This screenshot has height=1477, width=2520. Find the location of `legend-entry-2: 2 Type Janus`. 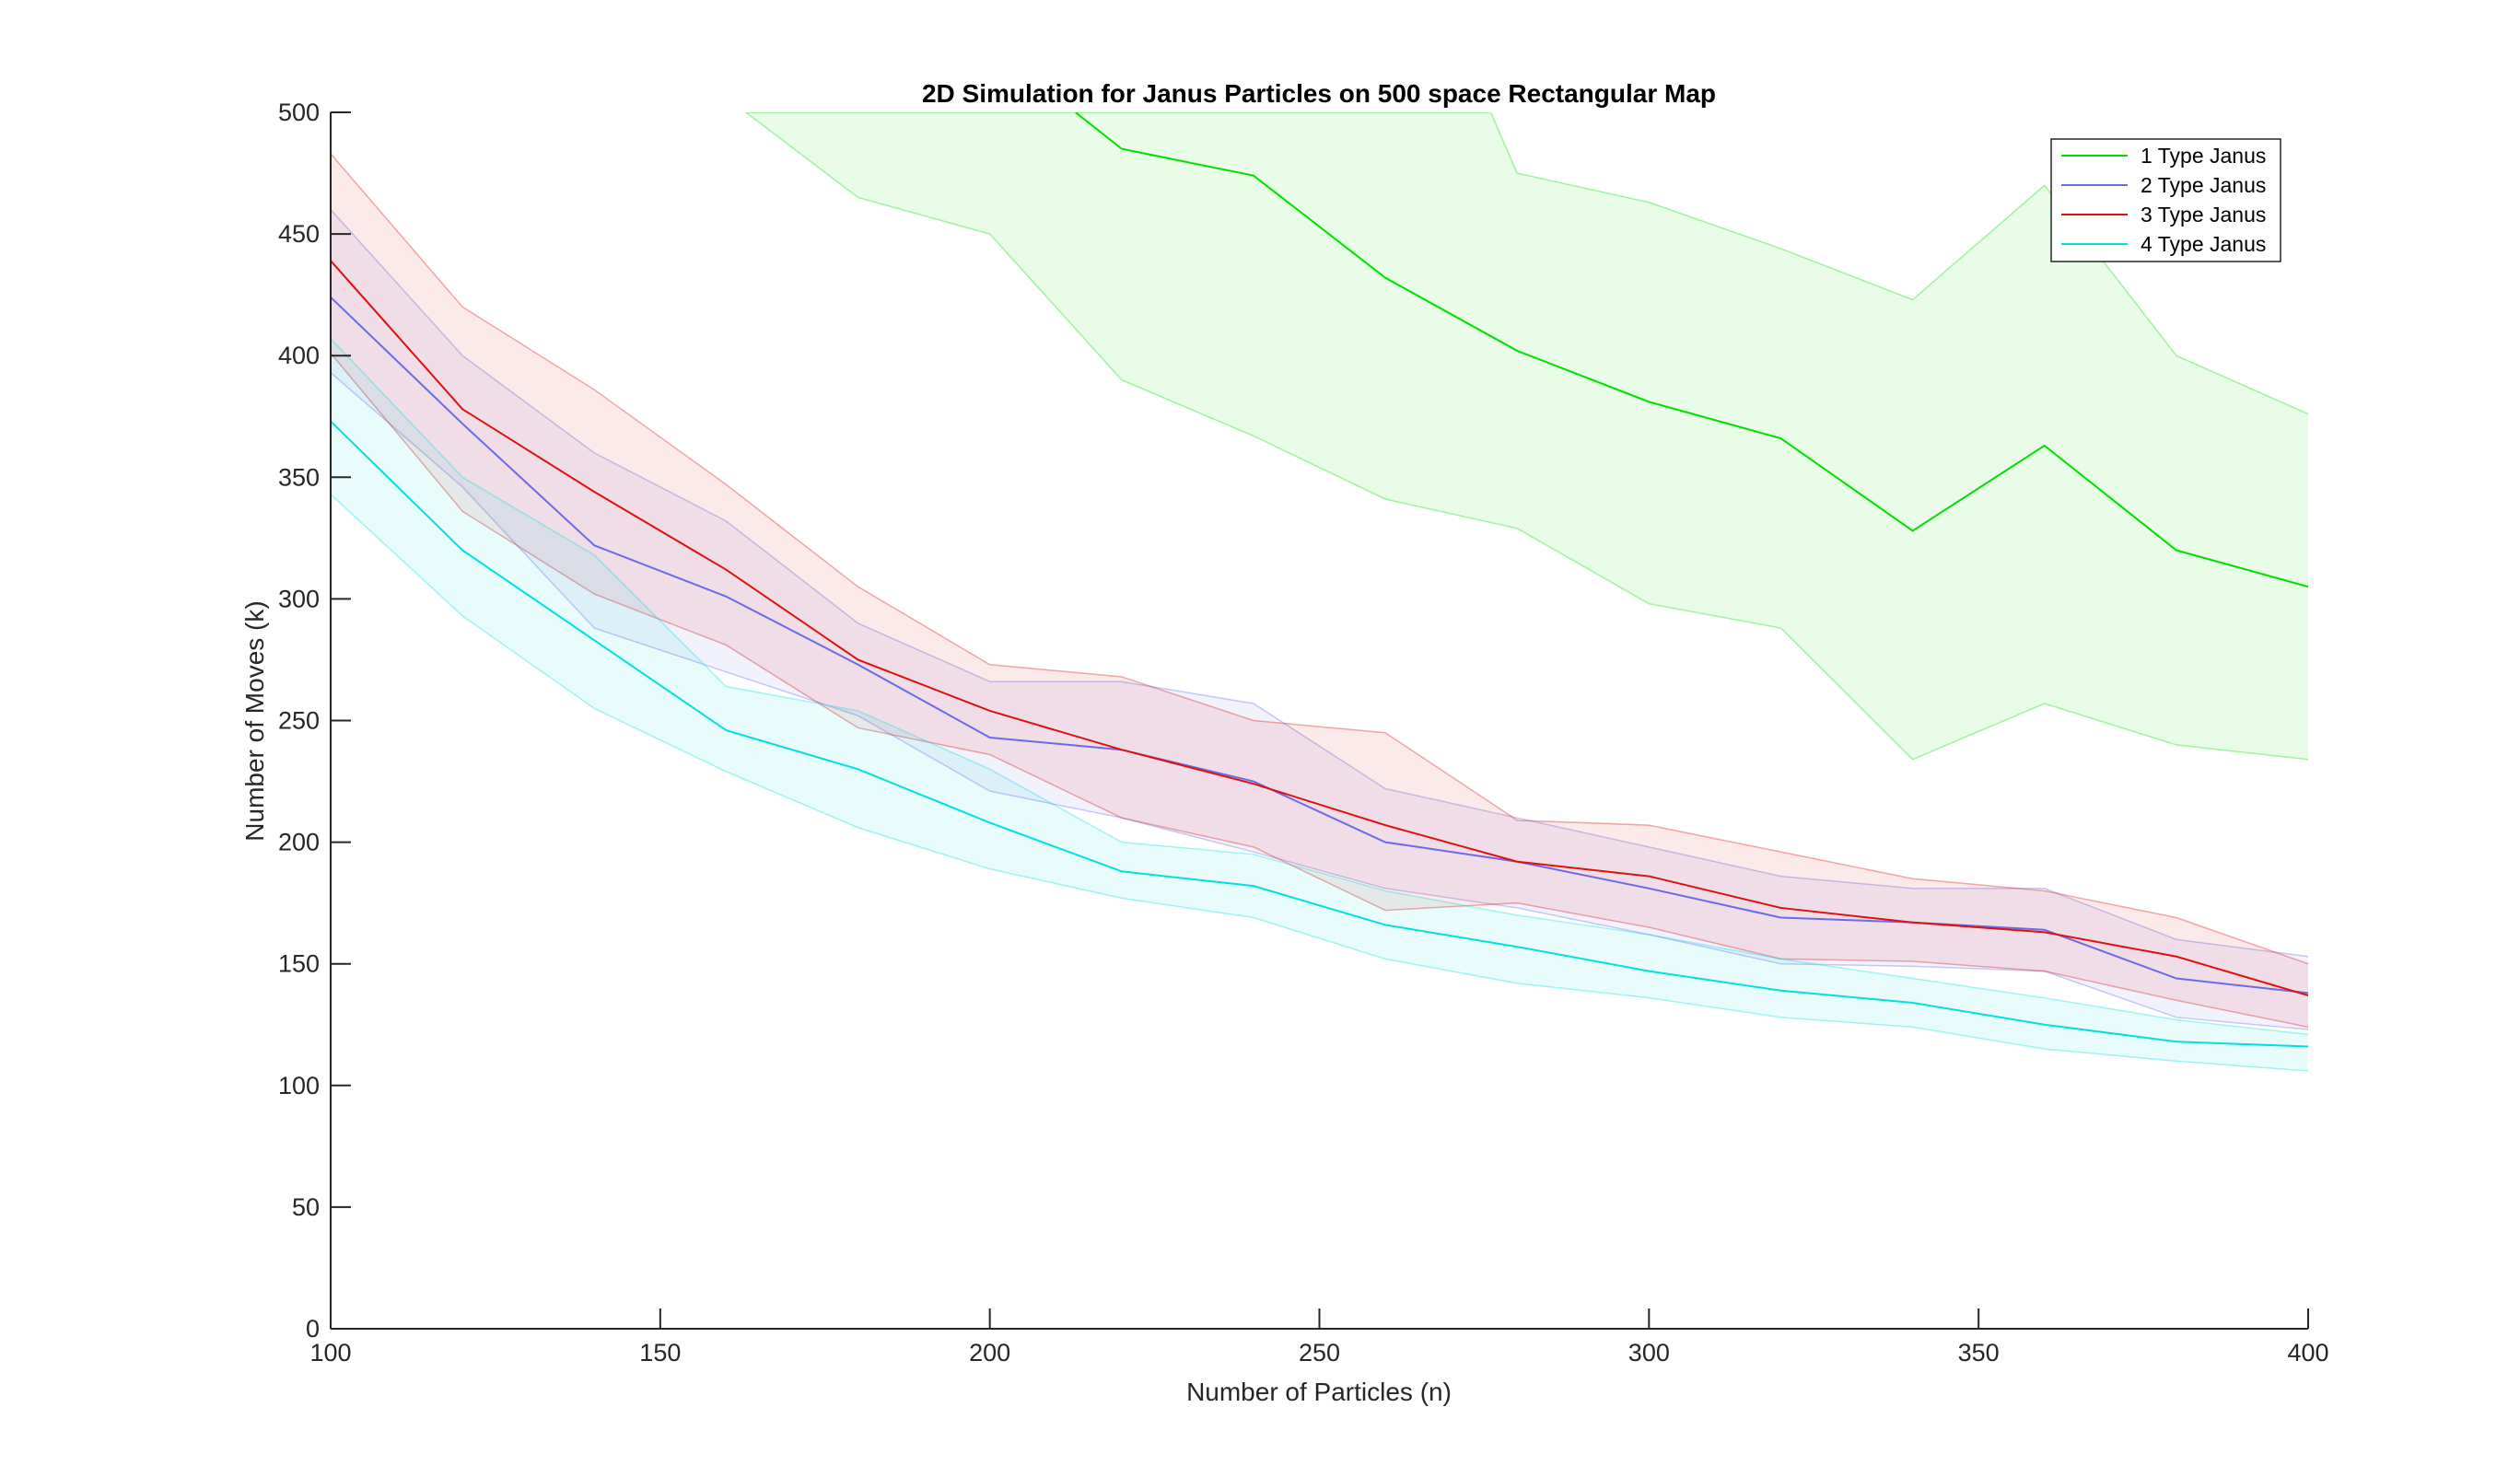

legend-entry-2: 2 Type Janus is located at coordinates (2163, 185).